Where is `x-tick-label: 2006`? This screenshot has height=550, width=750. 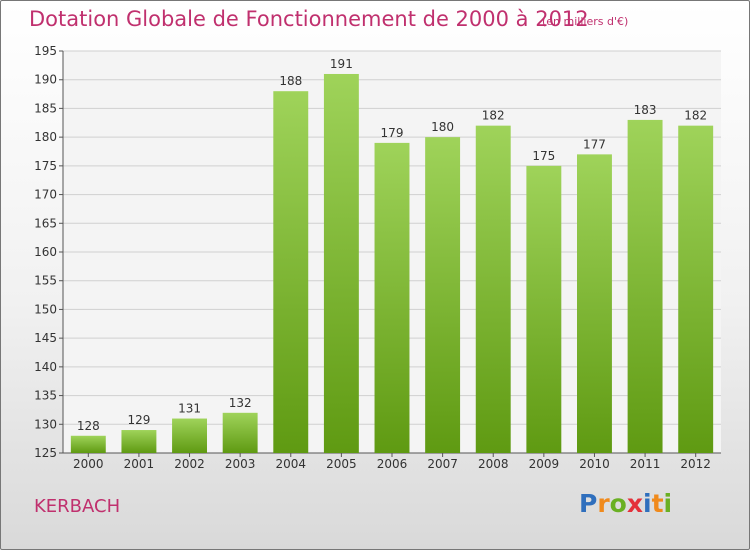 x-tick-label: 2006 is located at coordinates (392, 464).